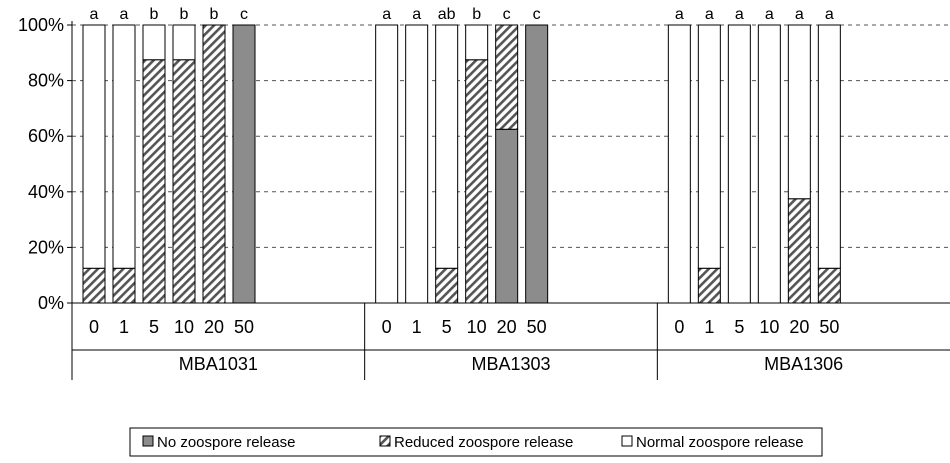  I want to click on legend-swatch-no, so click(148, 441).